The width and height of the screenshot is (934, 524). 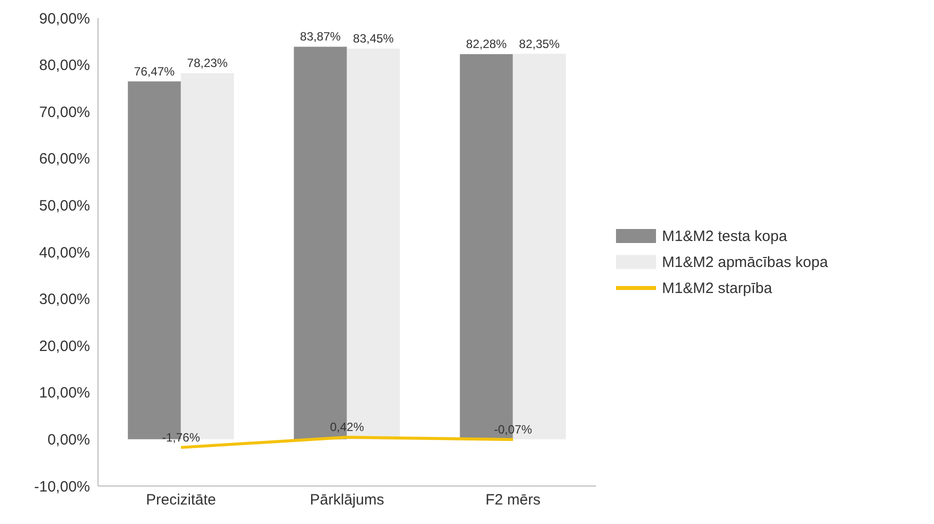 What do you see at coordinates (64, 393) in the screenshot?
I see `y-tick-label: 10,00%` at bounding box center [64, 393].